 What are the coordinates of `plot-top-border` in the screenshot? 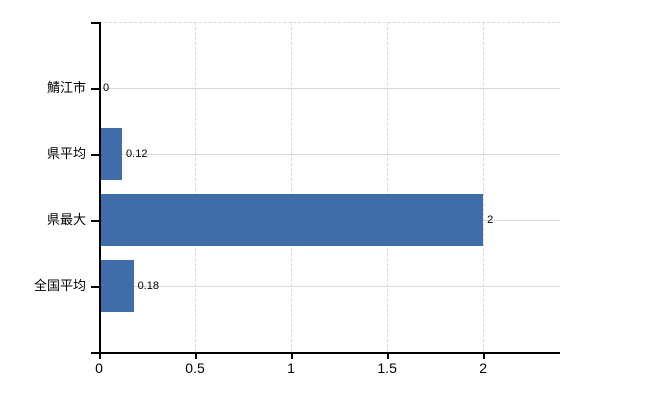 It's located at (329, 22).